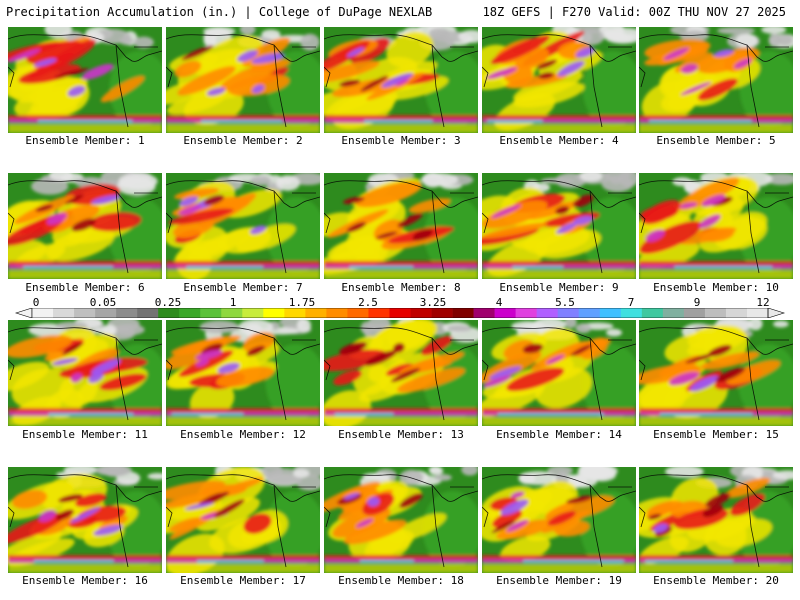 This screenshot has width=800, height=600. Describe the element at coordinates (499, 302) in the screenshot. I see `color-scale-tick-label: 4` at that location.